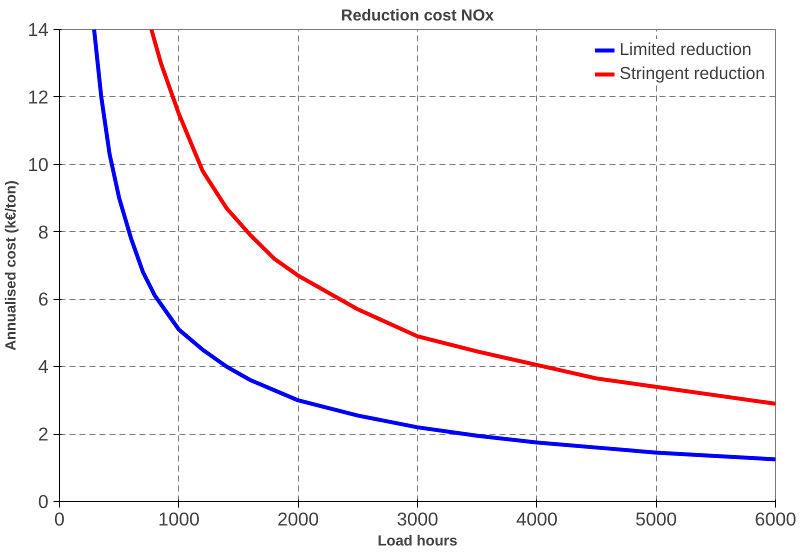 This screenshot has height=556, width=803. I want to click on y-tick-label: 6, so click(43, 299).